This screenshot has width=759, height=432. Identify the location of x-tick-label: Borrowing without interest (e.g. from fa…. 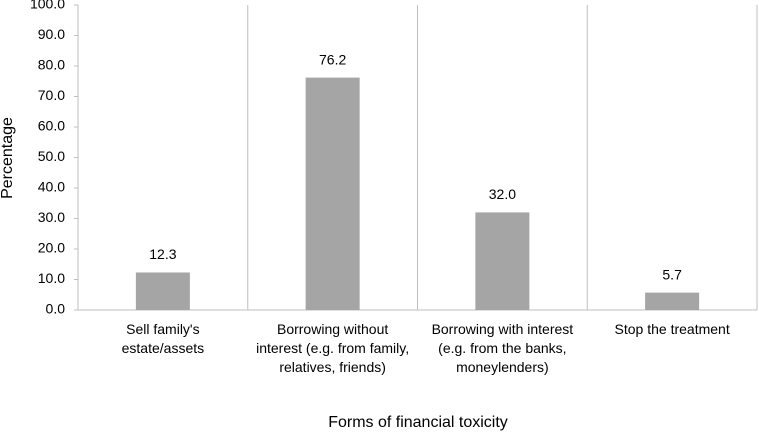
(333, 348).